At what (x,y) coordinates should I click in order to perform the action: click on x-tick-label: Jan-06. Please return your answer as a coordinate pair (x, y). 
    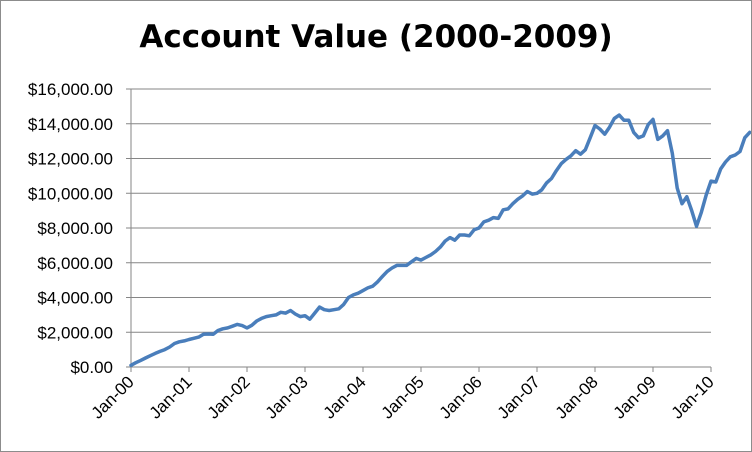
    Looking at the image, I should click on (461, 397).